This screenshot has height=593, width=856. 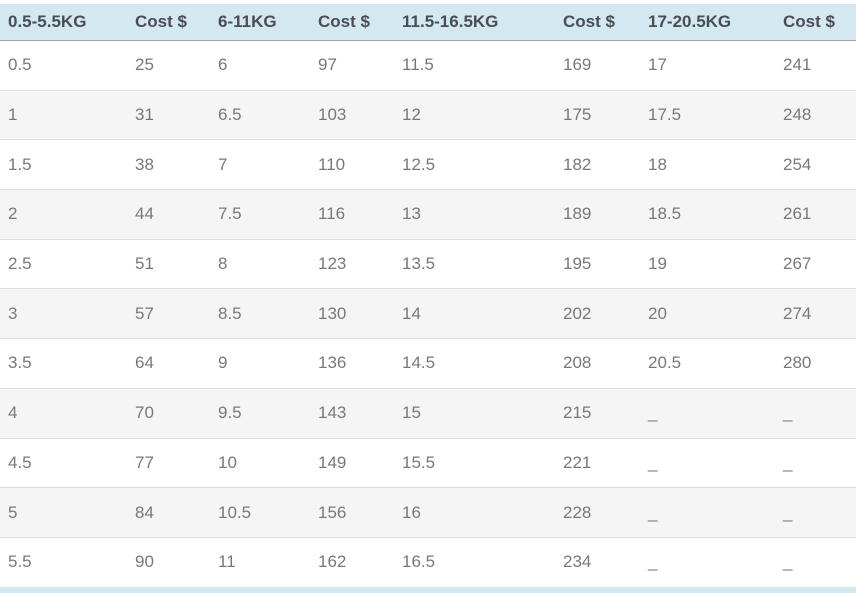 I want to click on table-cell: 44, so click(x=168, y=214).